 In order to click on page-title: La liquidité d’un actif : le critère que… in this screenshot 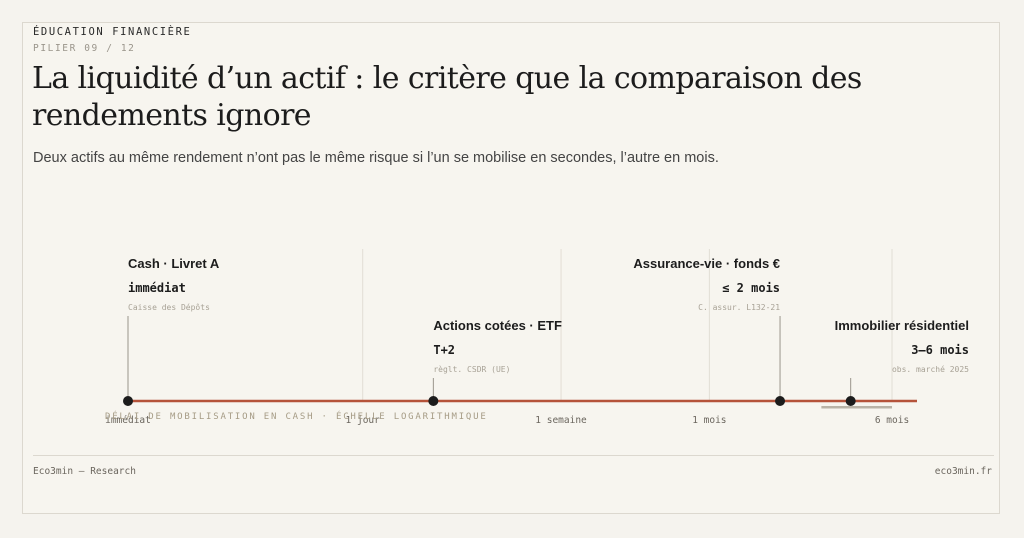, I will do `click(447, 97)`.